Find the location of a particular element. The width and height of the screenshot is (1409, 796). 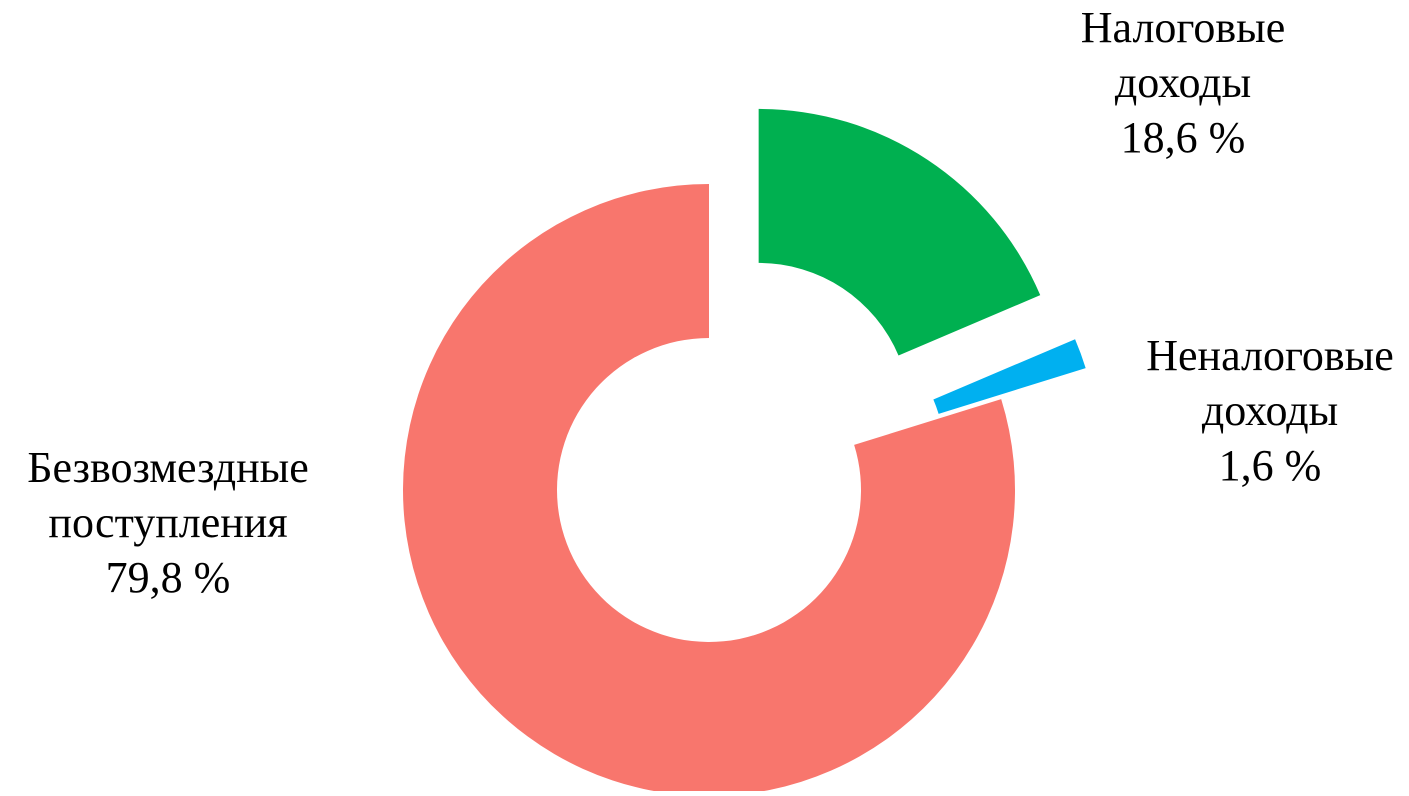

slice-label-0: Налоговые доходы 18,6 % is located at coordinates (1183, 82).